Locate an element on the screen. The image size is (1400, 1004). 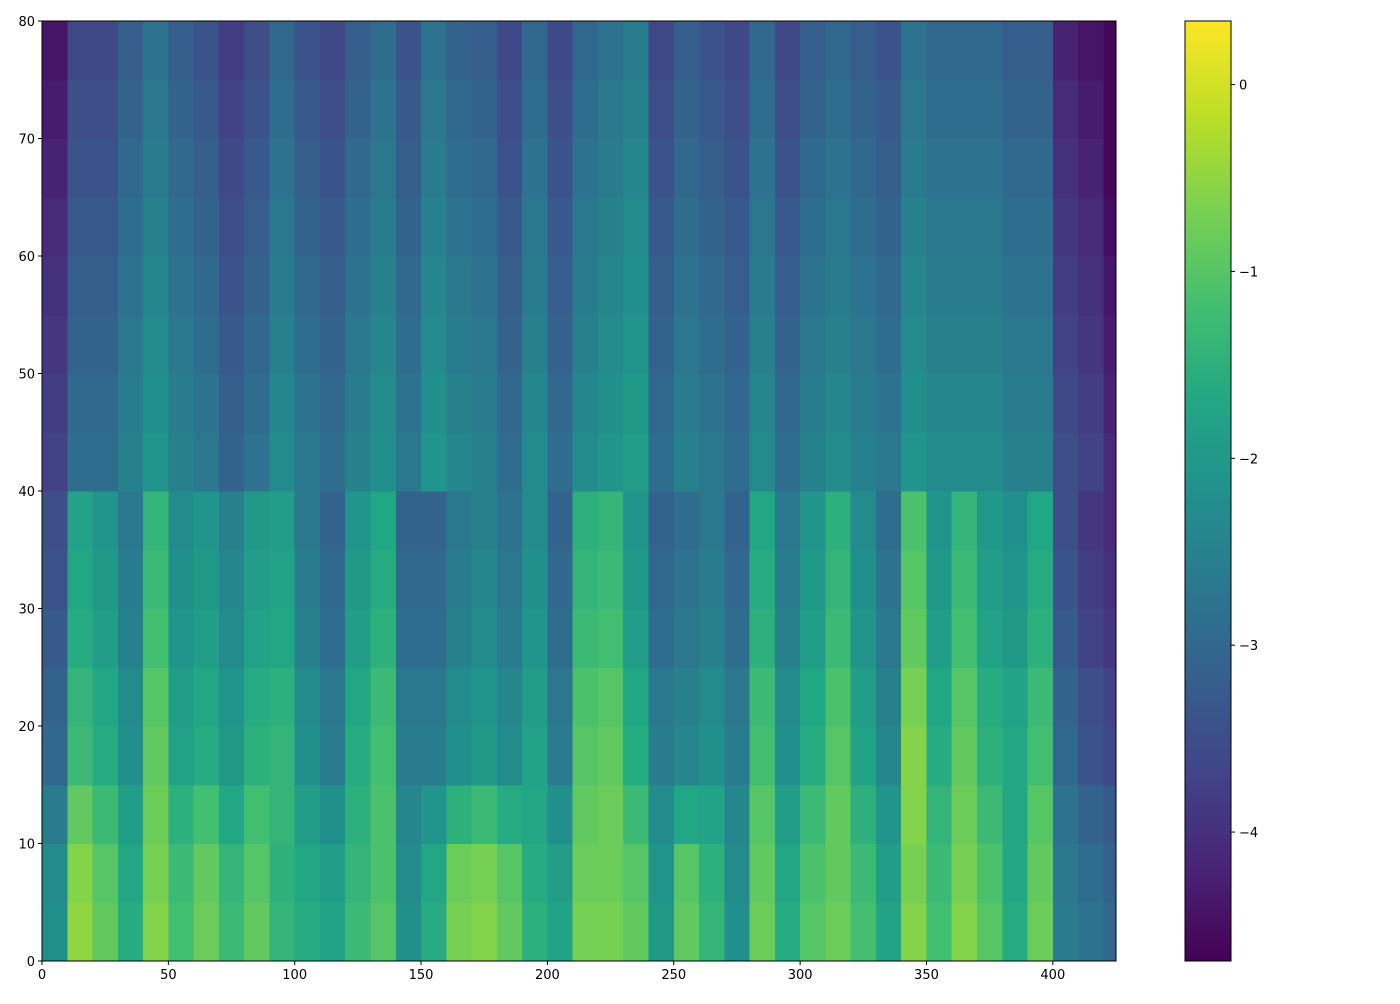
y-tick-label: 80 is located at coordinates (26, 22).